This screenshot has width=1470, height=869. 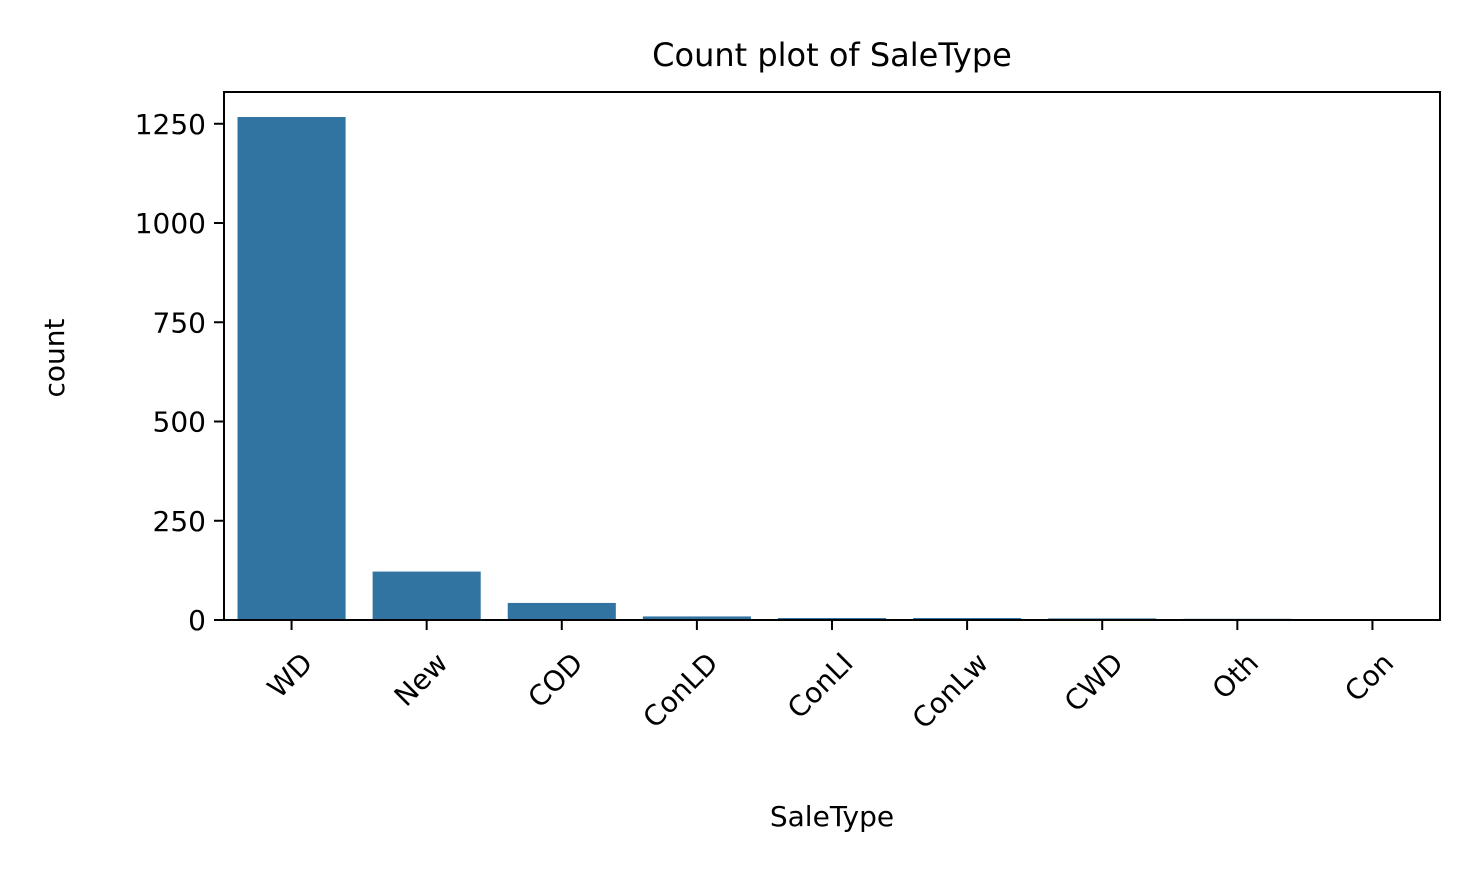 What do you see at coordinates (179, 521) in the screenshot?
I see `y-tick-label: 250` at bounding box center [179, 521].